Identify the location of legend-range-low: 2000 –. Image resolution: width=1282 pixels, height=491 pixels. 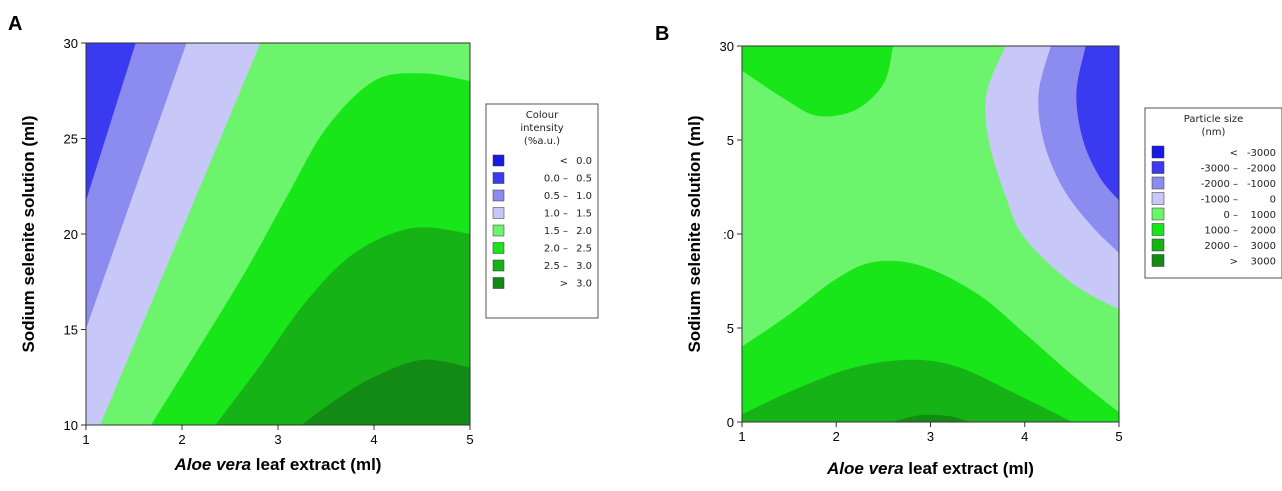
(1221, 246).